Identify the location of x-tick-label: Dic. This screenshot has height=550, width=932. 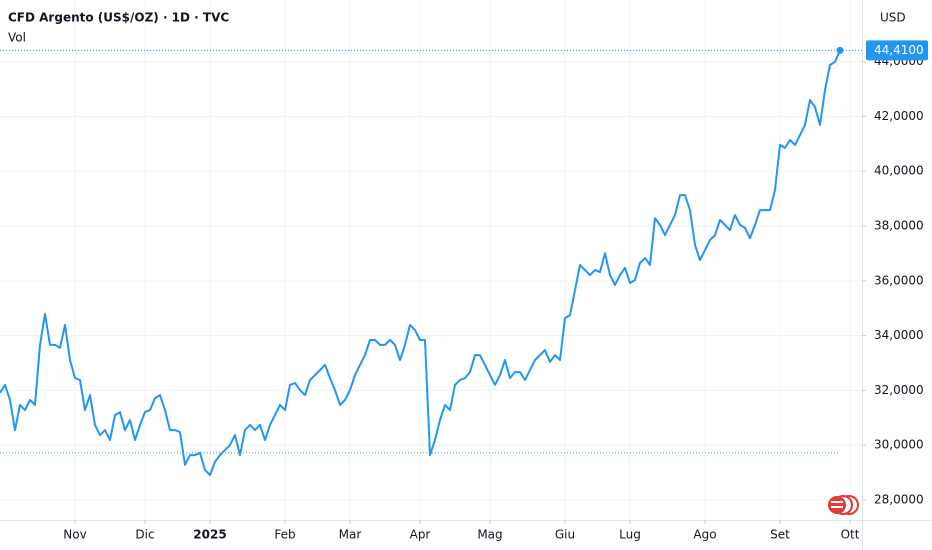
(144, 535).